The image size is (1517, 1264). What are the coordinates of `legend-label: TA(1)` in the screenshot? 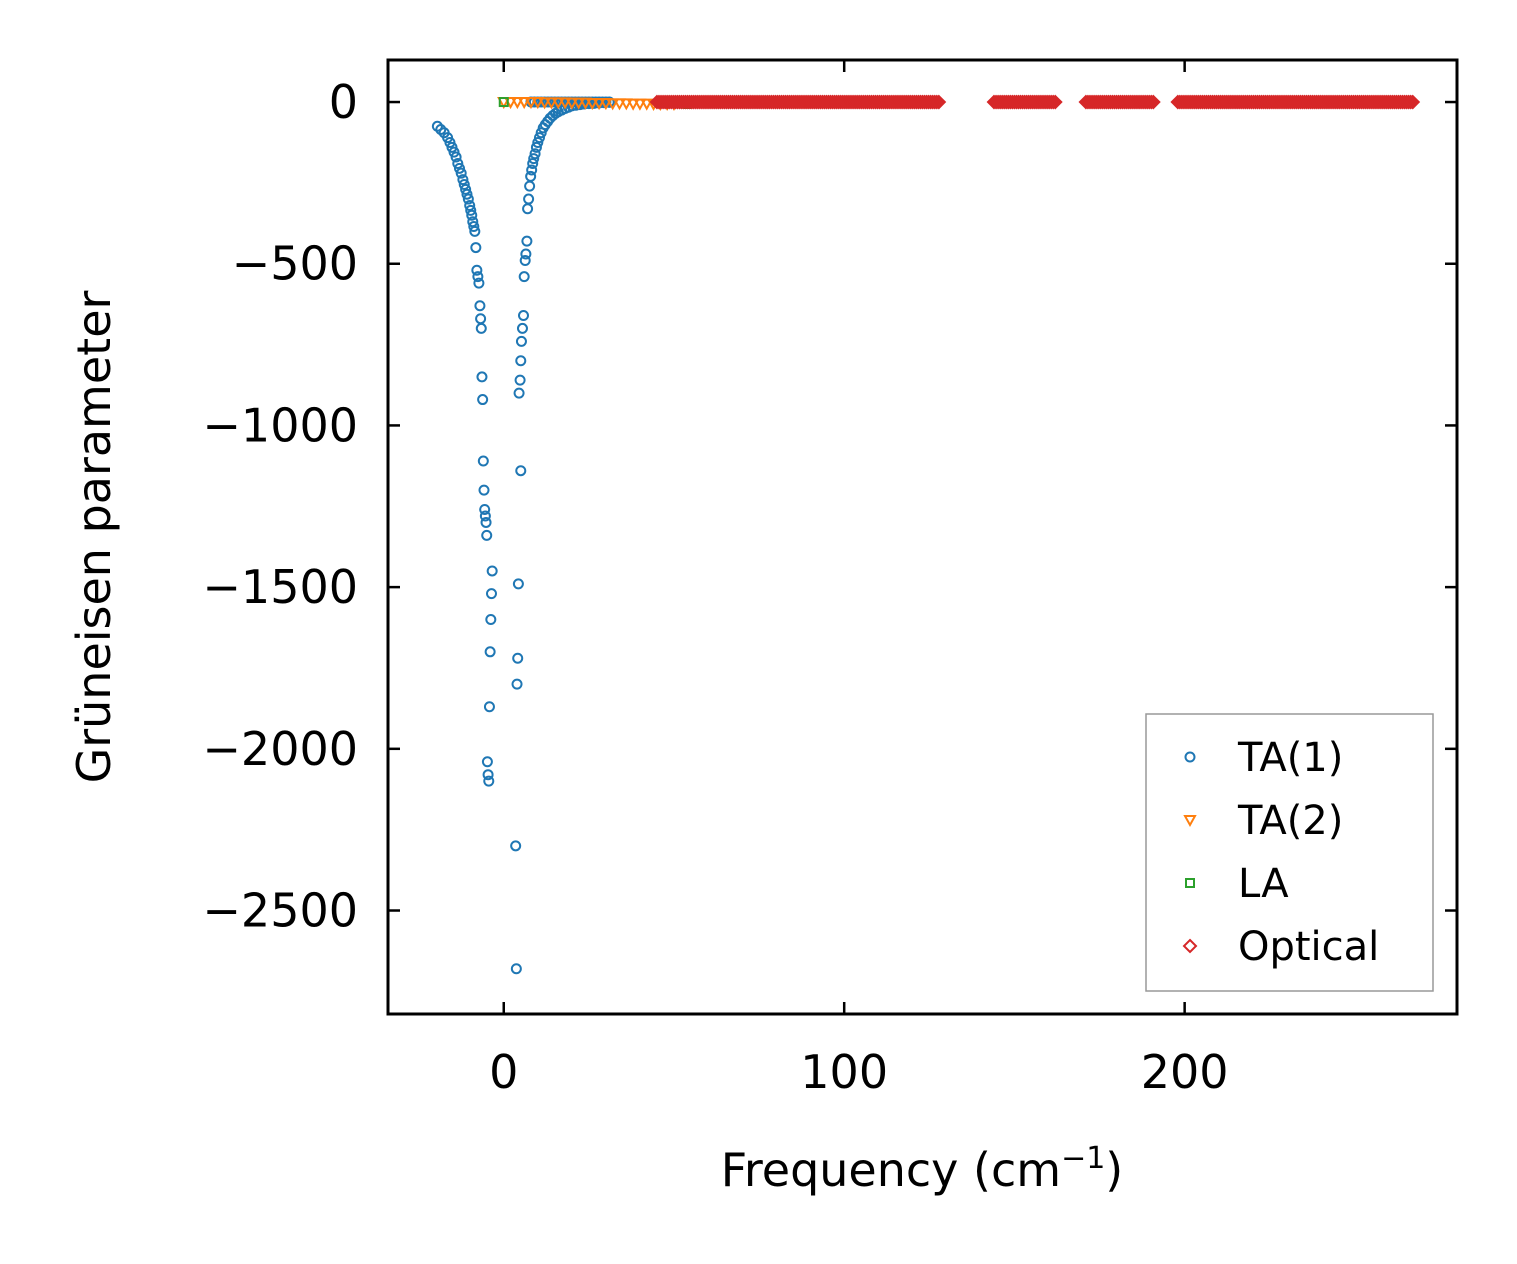 It's located at (1290, 758).